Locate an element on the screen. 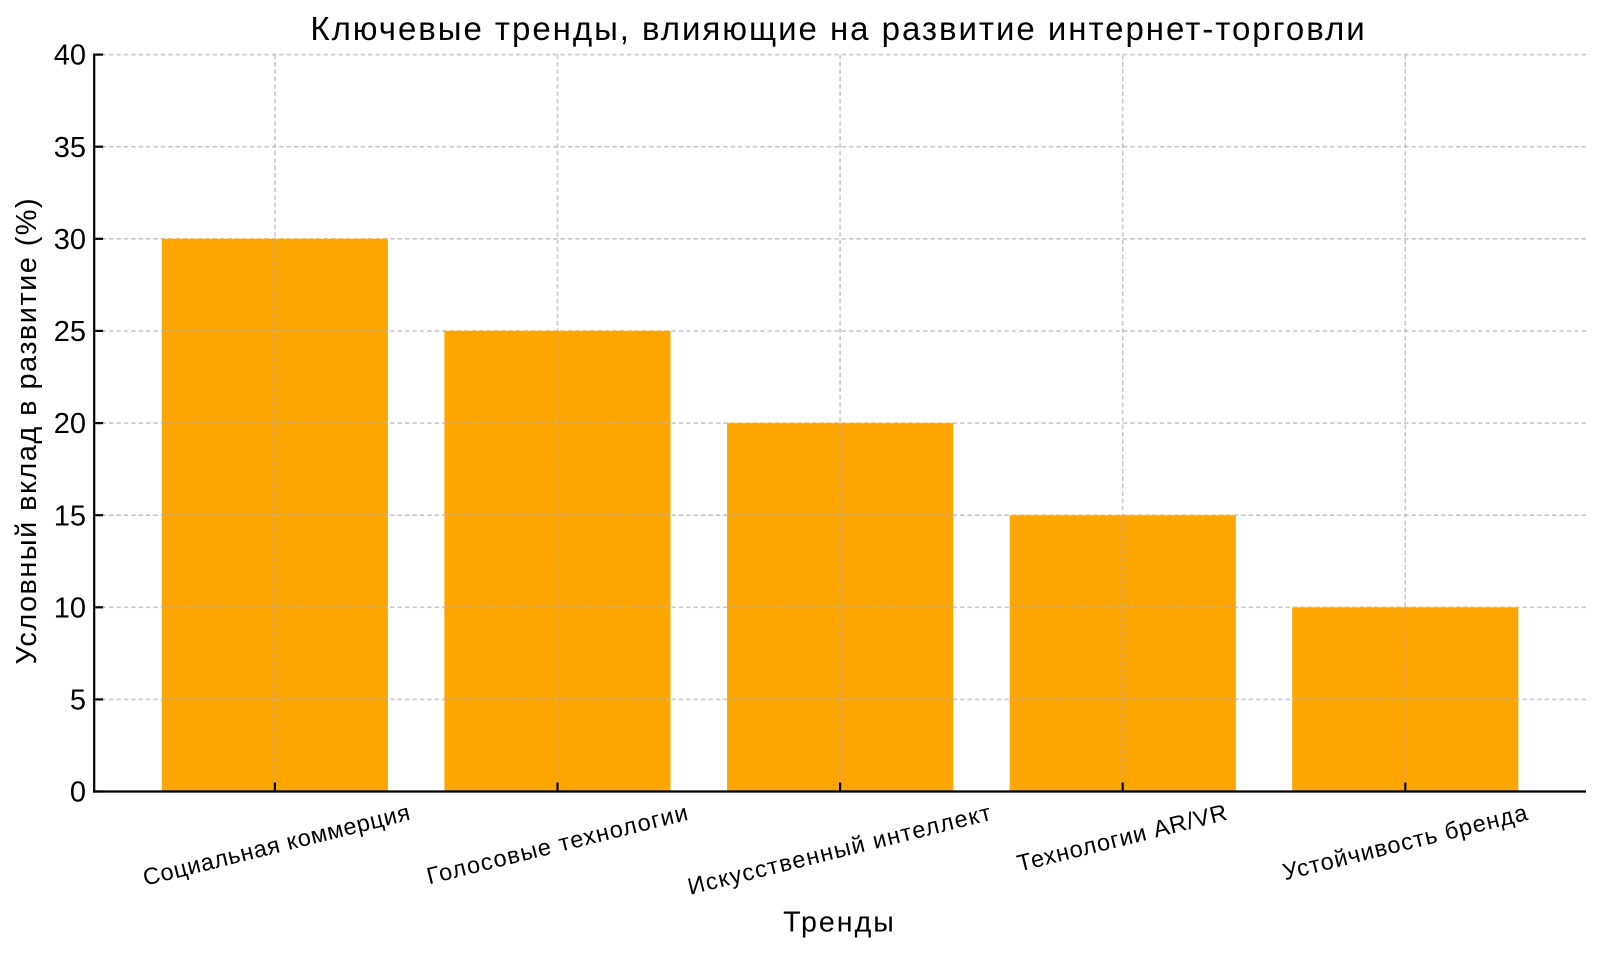 The height and width of the screenshot is (954, 1600). svg-text: 5 is located at coordinates (78, 701).